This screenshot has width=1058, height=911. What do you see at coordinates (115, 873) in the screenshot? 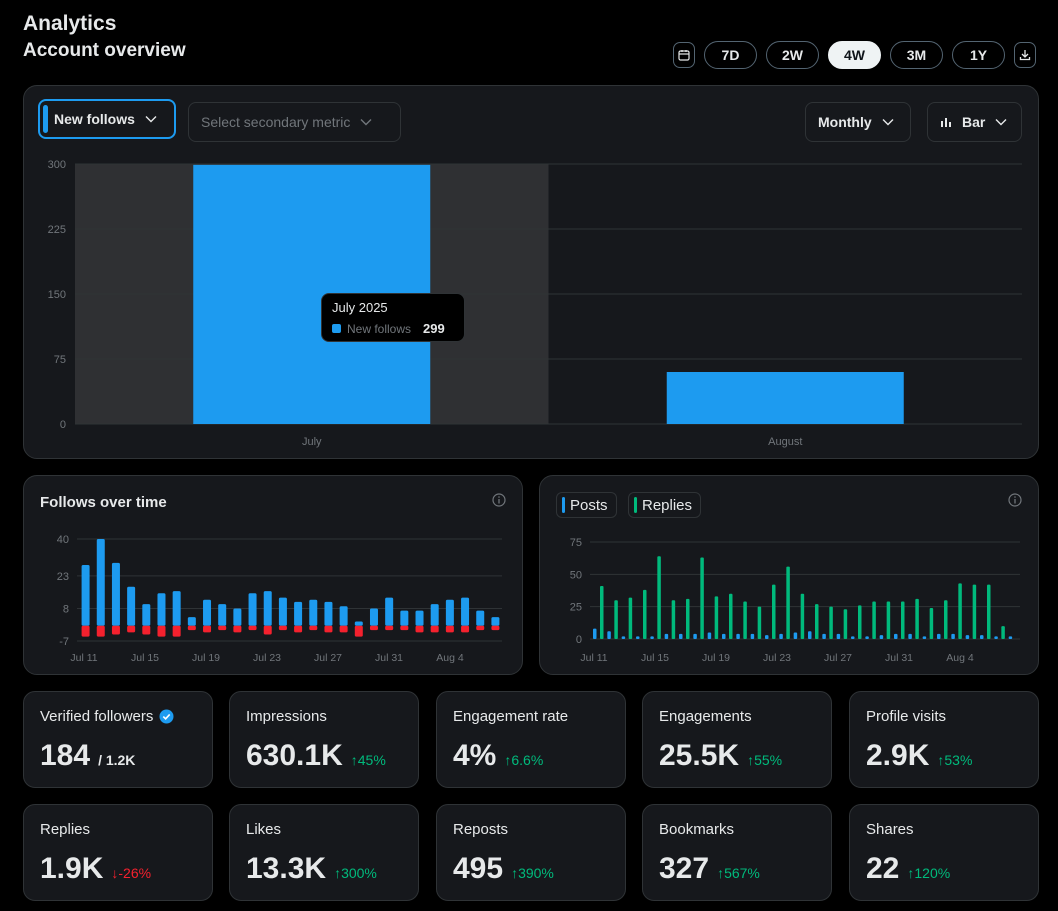
I see `arrow-down-icon: ↓` at bounding box center [115, 873].